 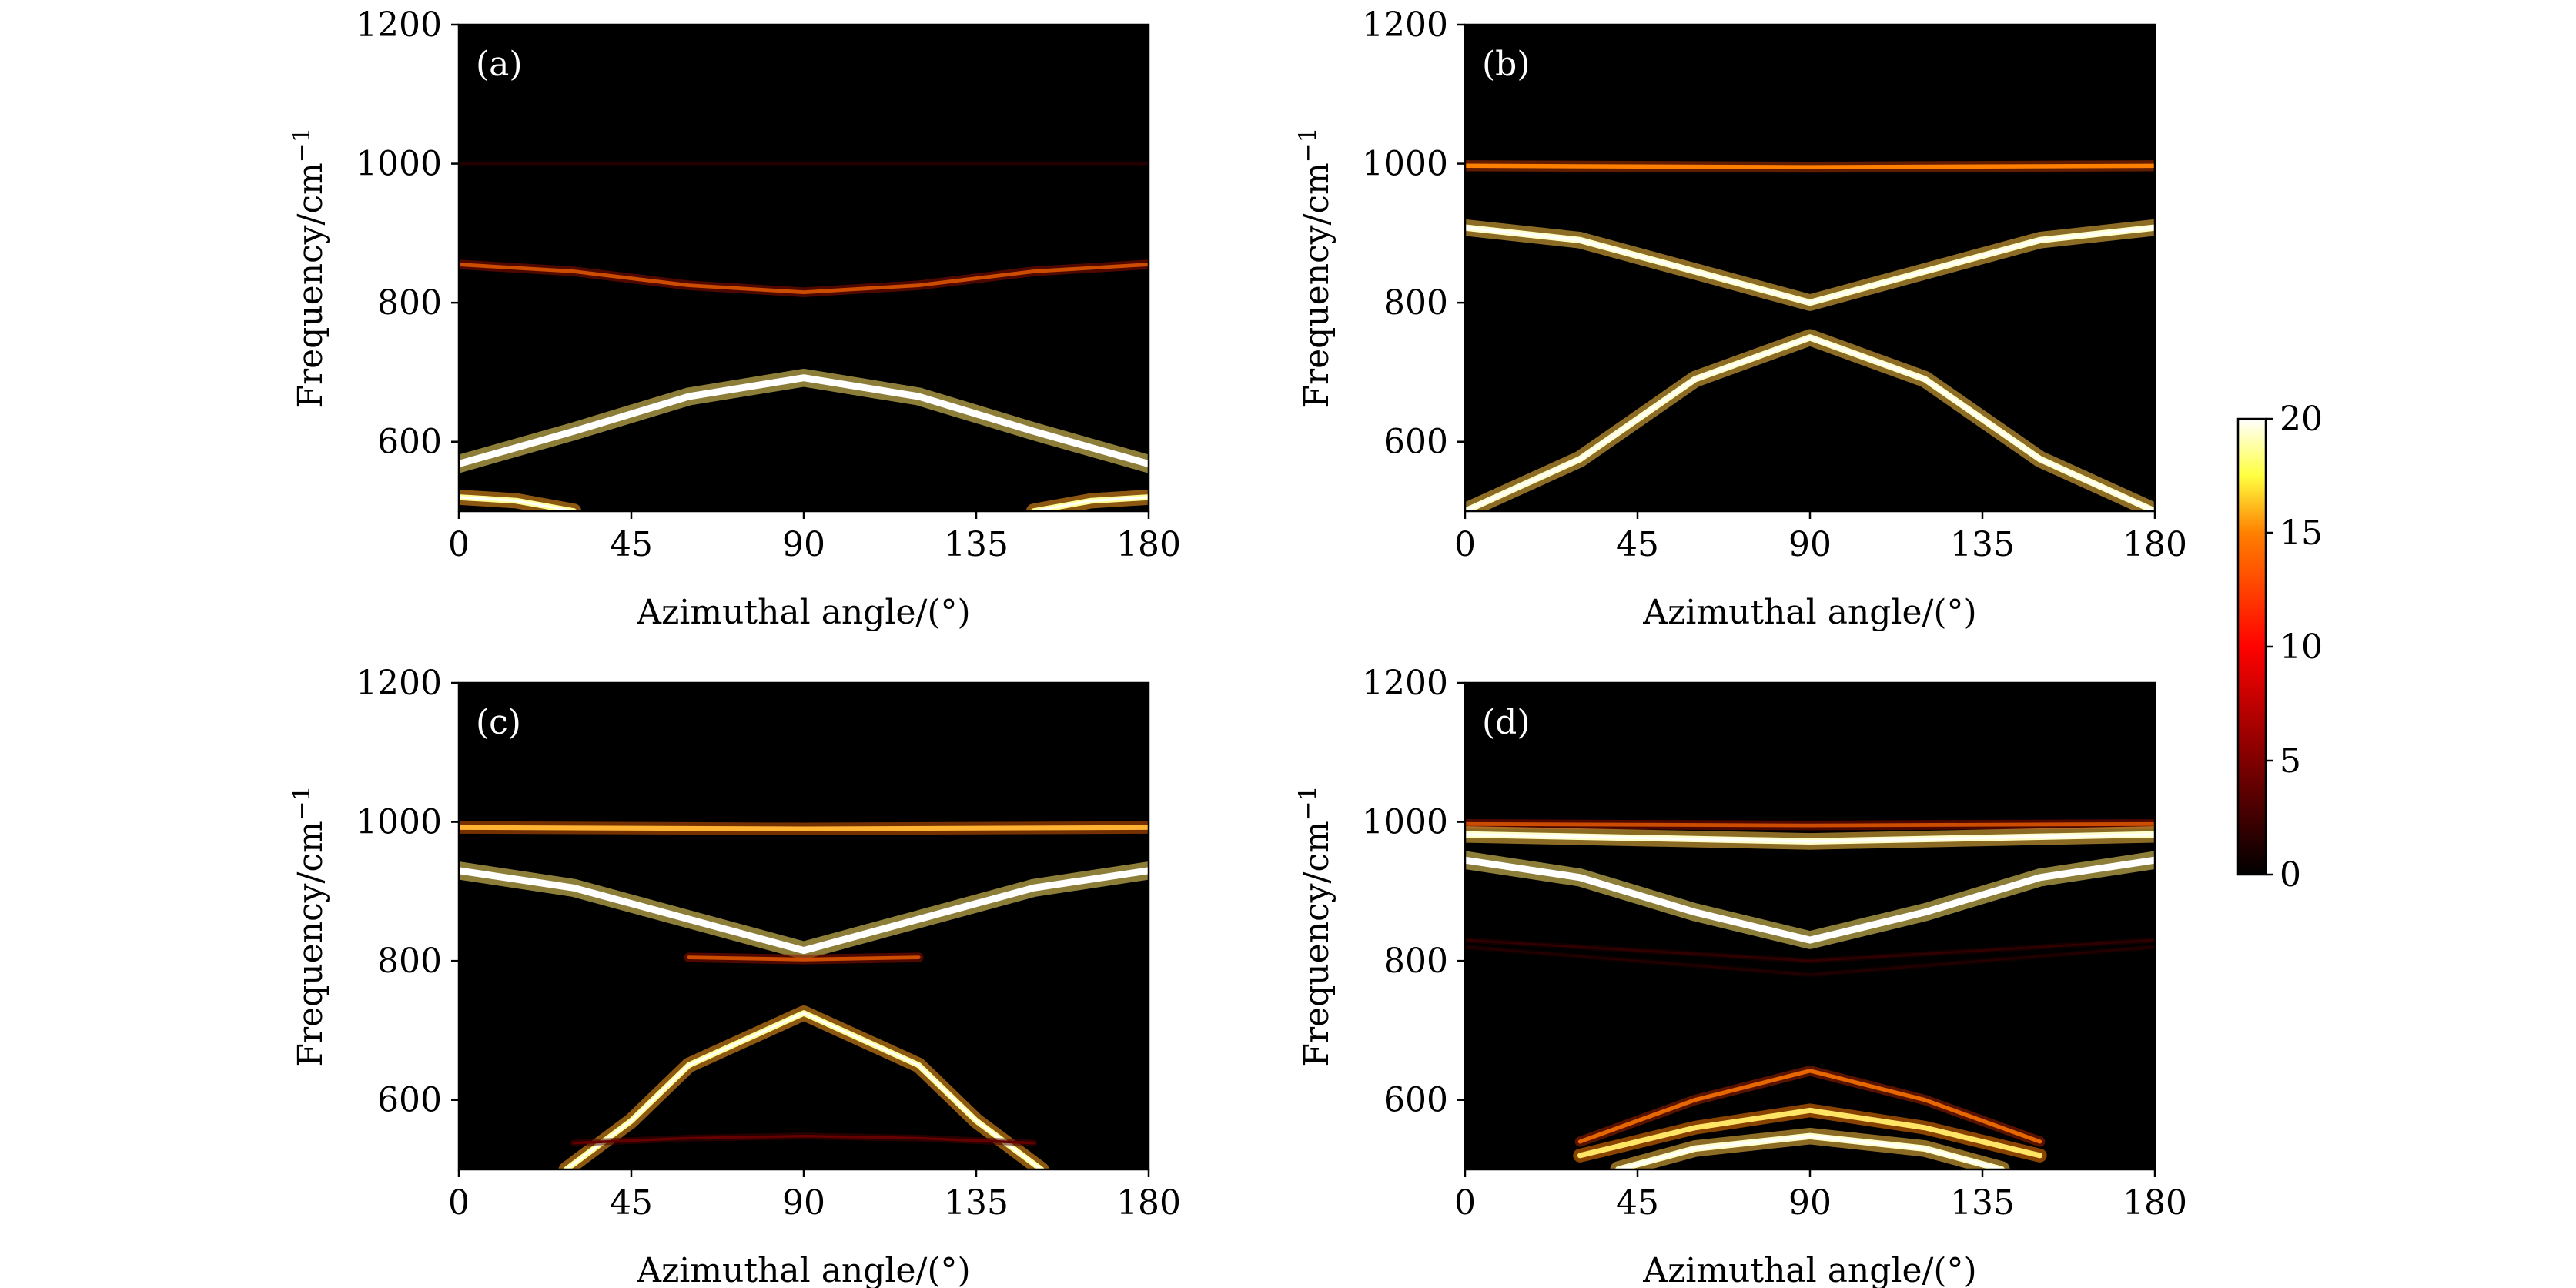 I want to click on colorbar-tick-label: 10, so click(x=2301, y=647).